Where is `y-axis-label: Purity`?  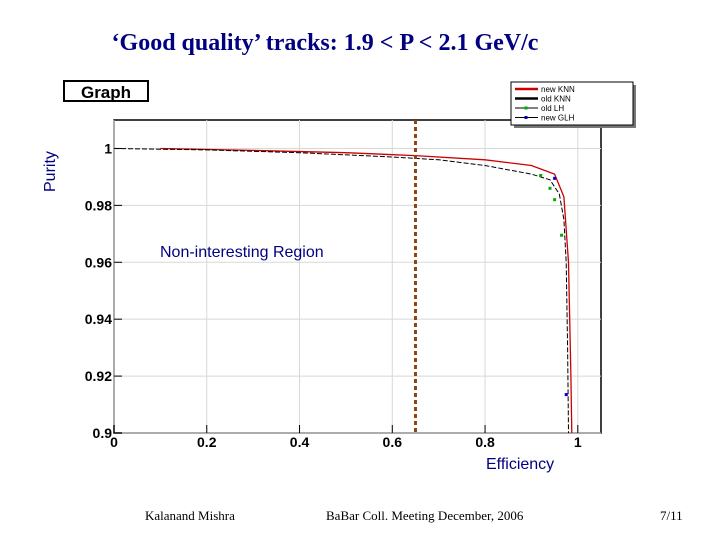 y-axis-label: Purity is located at coordinates (50, 171).